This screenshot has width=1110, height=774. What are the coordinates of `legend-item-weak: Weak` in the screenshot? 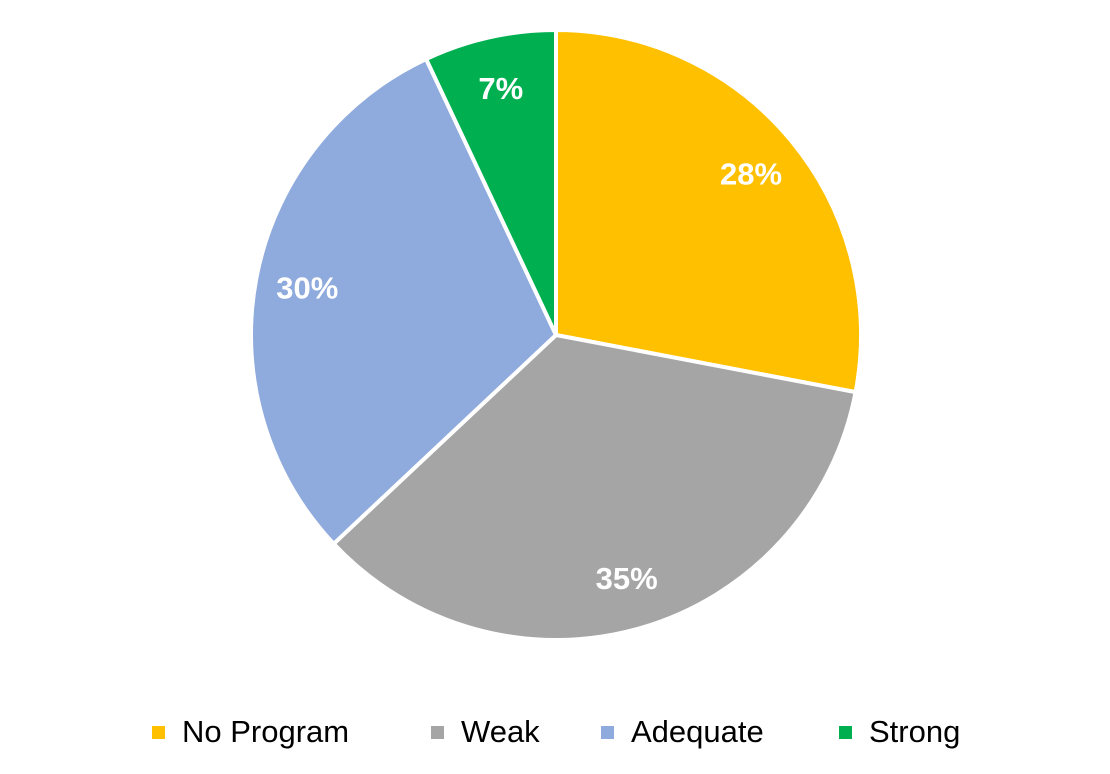 It's located at (485, 732).